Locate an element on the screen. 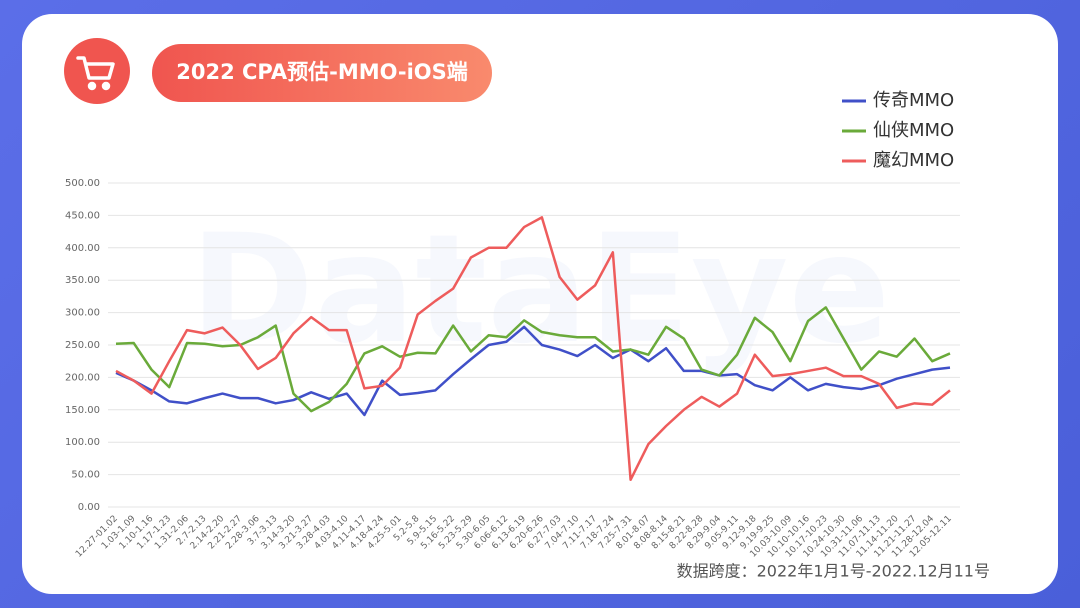 This screenshot has width=1080, height=608. footnote: 数据跨度：2022年1月1号-2022.12月11号 is located at coordinates (833, 571).